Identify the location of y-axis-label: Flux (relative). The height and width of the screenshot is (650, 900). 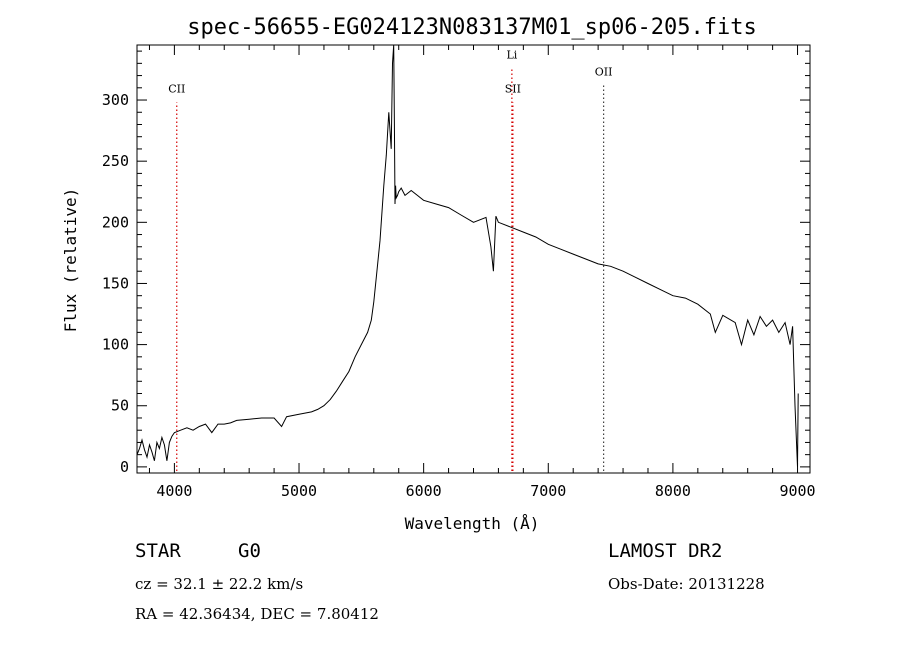
(70, 260).